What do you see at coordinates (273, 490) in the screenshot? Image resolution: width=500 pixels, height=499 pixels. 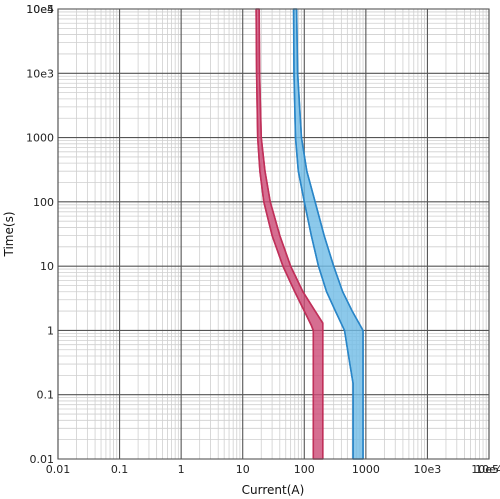 I see `x-axis-label: Current(A)` at bounding box center [273, 490].